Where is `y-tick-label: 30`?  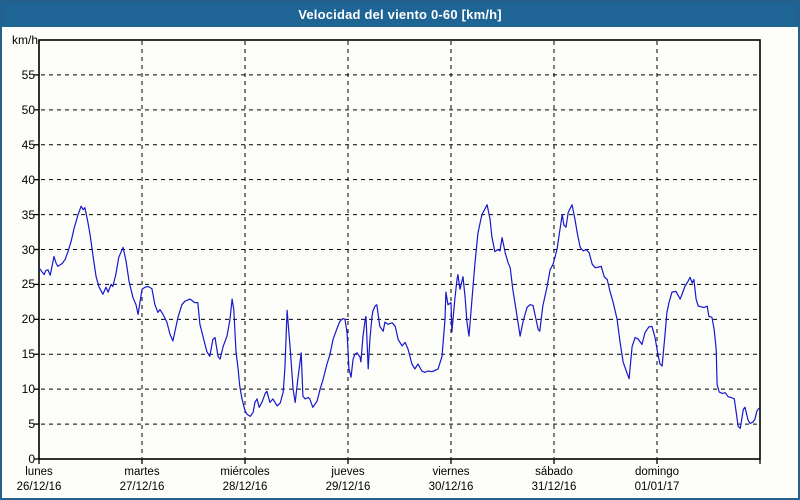 y-tick-label: 30 is located at coordinates (28, 249).